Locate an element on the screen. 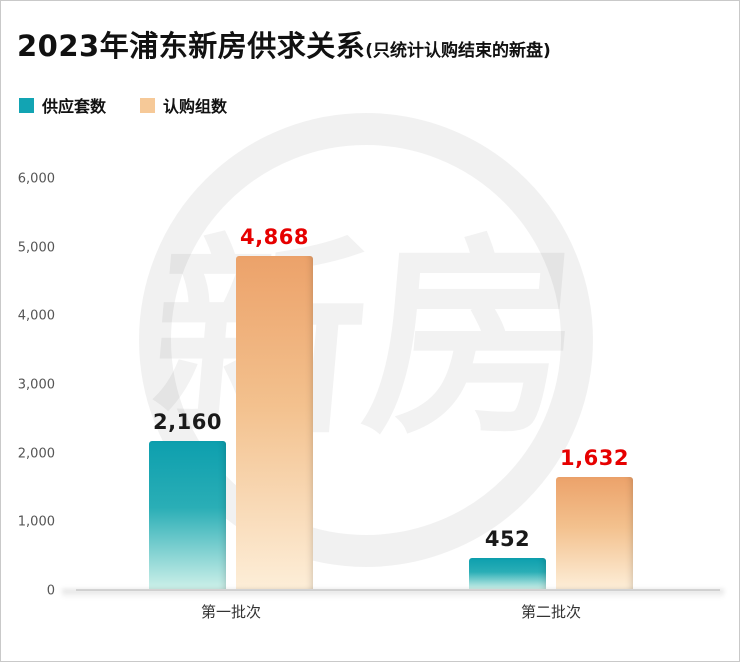 The width and height of the screenshot is (740, 662). legend-swatch-supply is located at coordinates (26, 105).